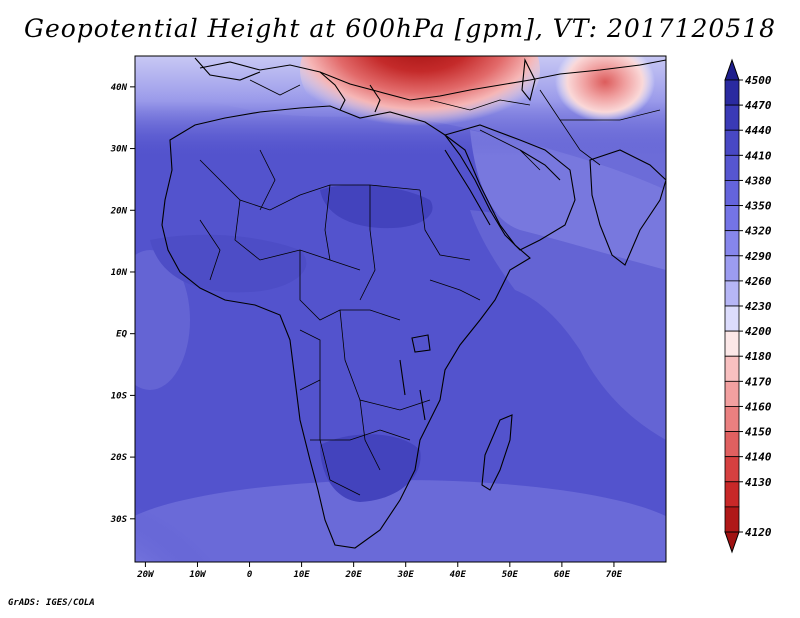  Describe the element at coordinates (119, 88) in the screenshot. I see `lat-tick-label: 40N` at that location.